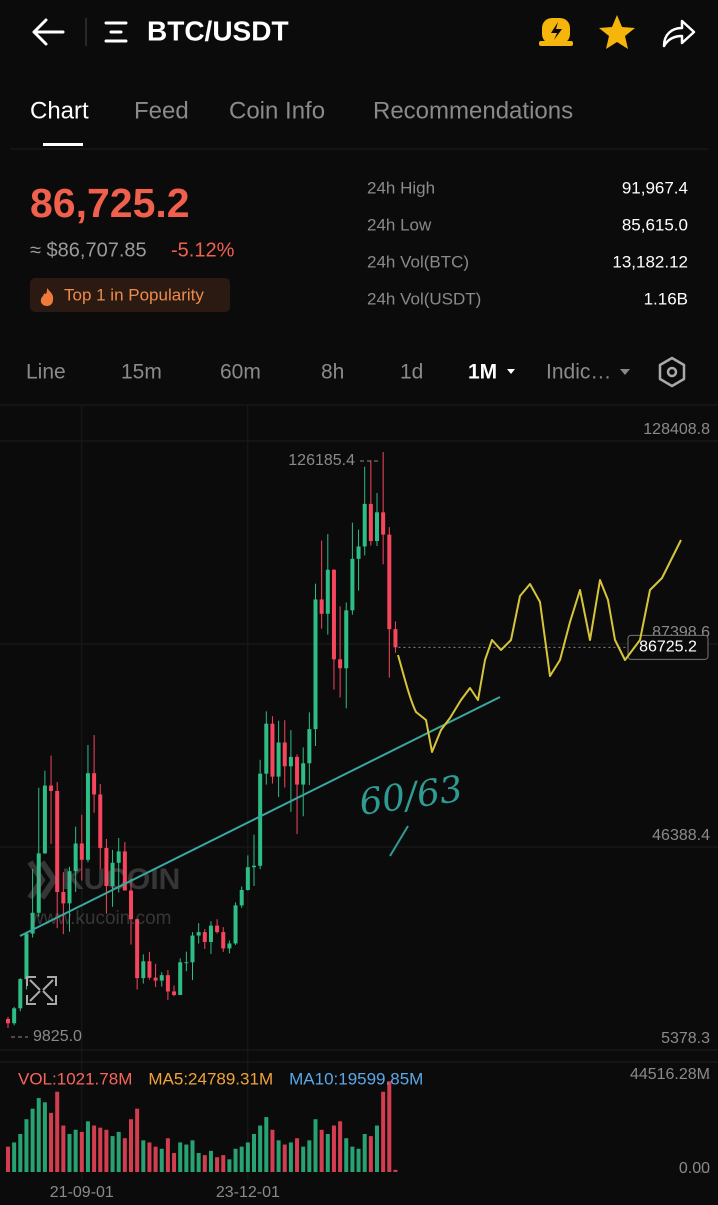 This screenshot has height=1205, width=718. Describe the element at coordinates (59, 110) in the screenshot. I see `tab: Chart` at that location.